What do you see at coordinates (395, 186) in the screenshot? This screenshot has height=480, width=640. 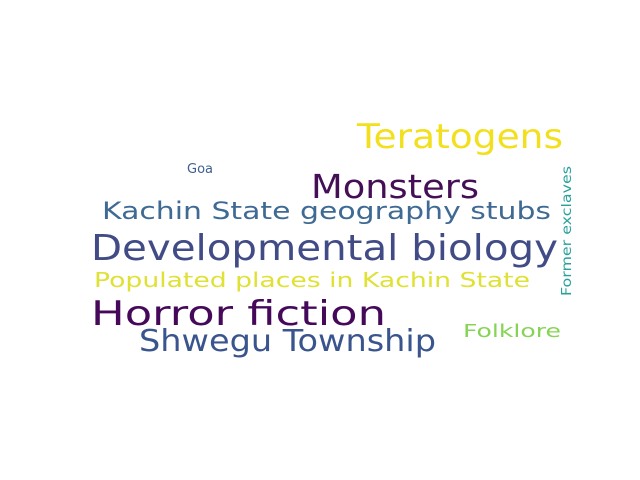 I see `word-monsters: Monsters` at bounding box center [395, 186].